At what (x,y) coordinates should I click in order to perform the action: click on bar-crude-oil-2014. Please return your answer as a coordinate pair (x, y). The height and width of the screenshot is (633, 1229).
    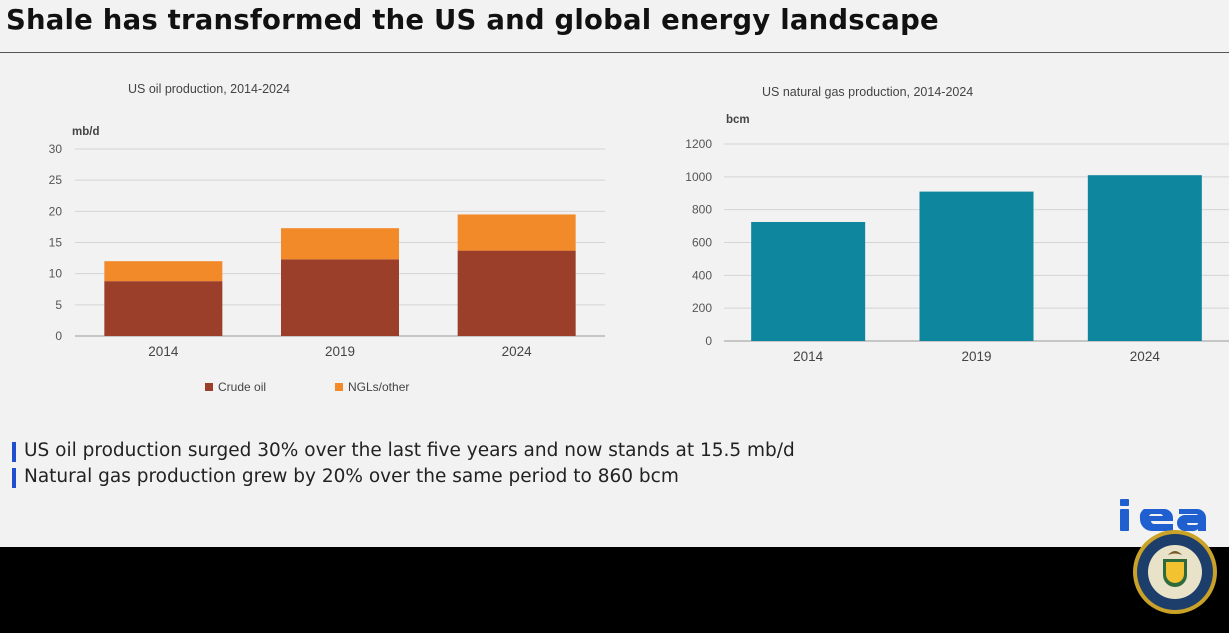
    Looking at the image, I should click on (163, 308).